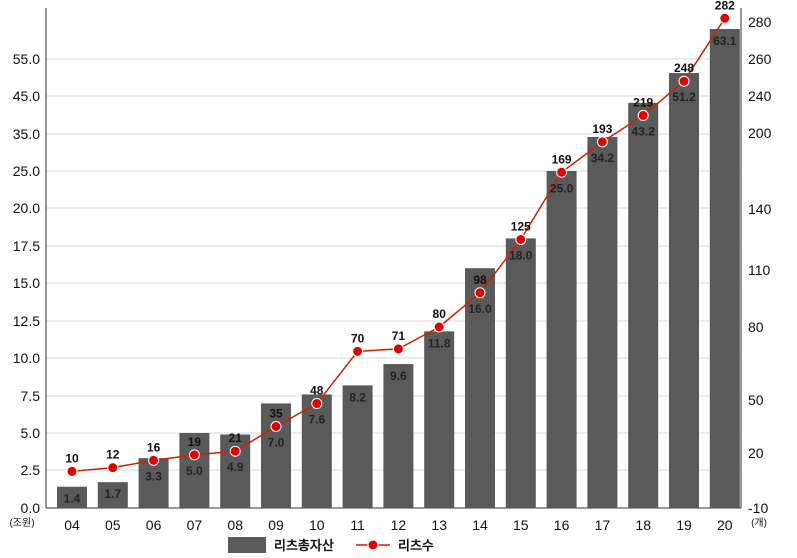 This screenshot has height=558, width=797. I want to click on line-value-label: 193, so click(602, 129).